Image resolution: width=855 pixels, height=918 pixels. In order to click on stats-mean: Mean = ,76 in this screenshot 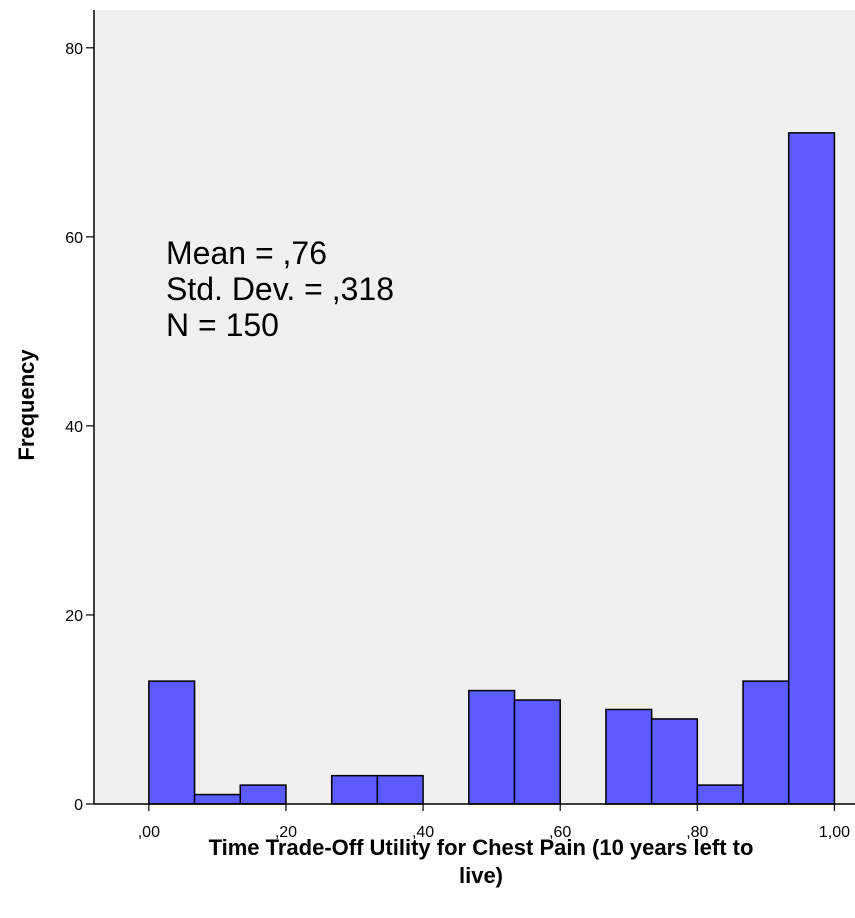, I will do `click(246, 253)`.